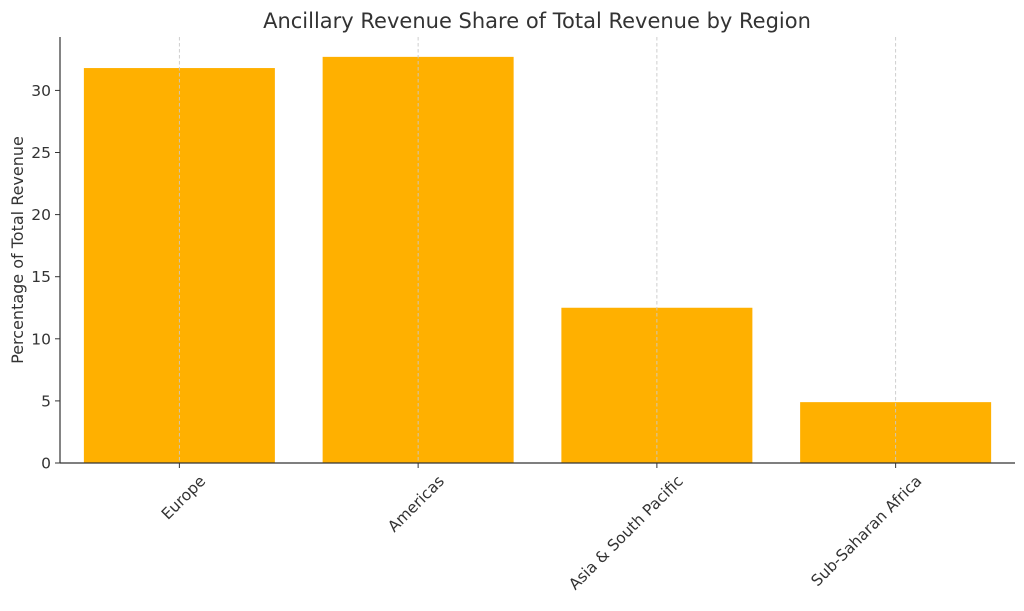 Image resolution: width=1024 pixels, height=611 pixels. What do you see at coordinates (625, 532) in the screenshot?
I see `x-tick-label: Asia & South Pacific` at bounding box center [625, 532].